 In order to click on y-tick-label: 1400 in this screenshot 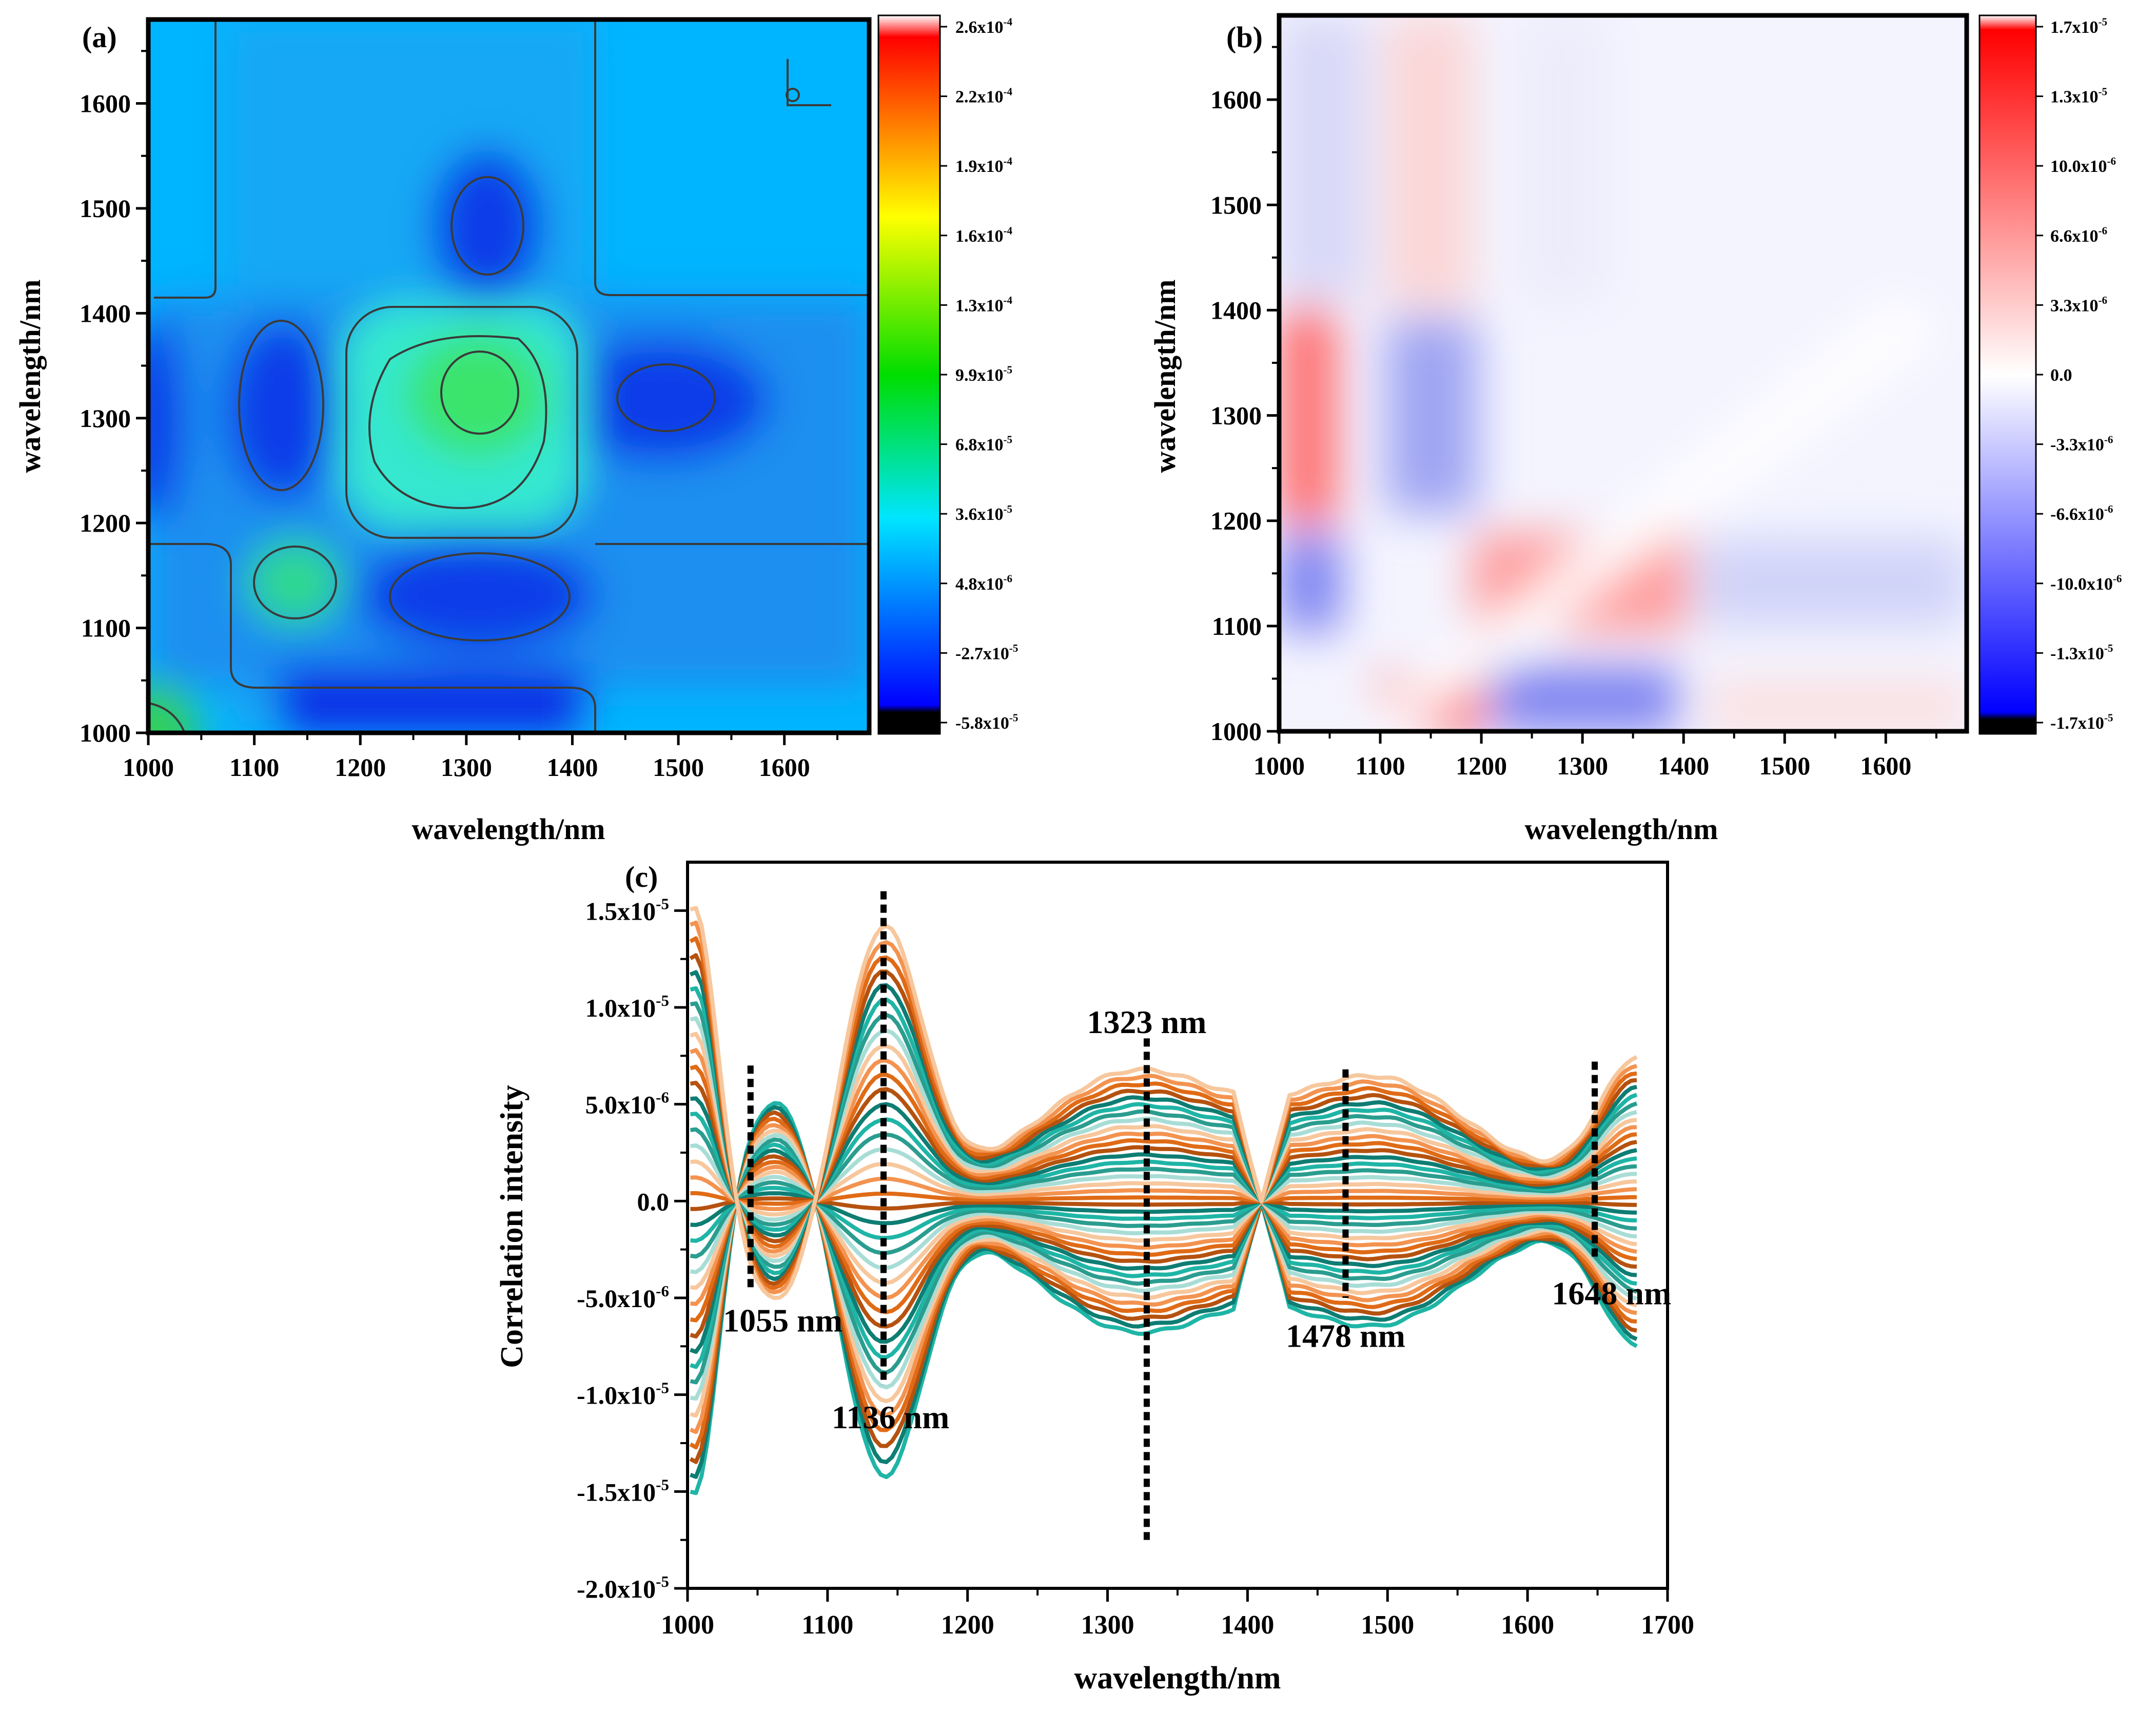, I will do `click(1236, 310)`.